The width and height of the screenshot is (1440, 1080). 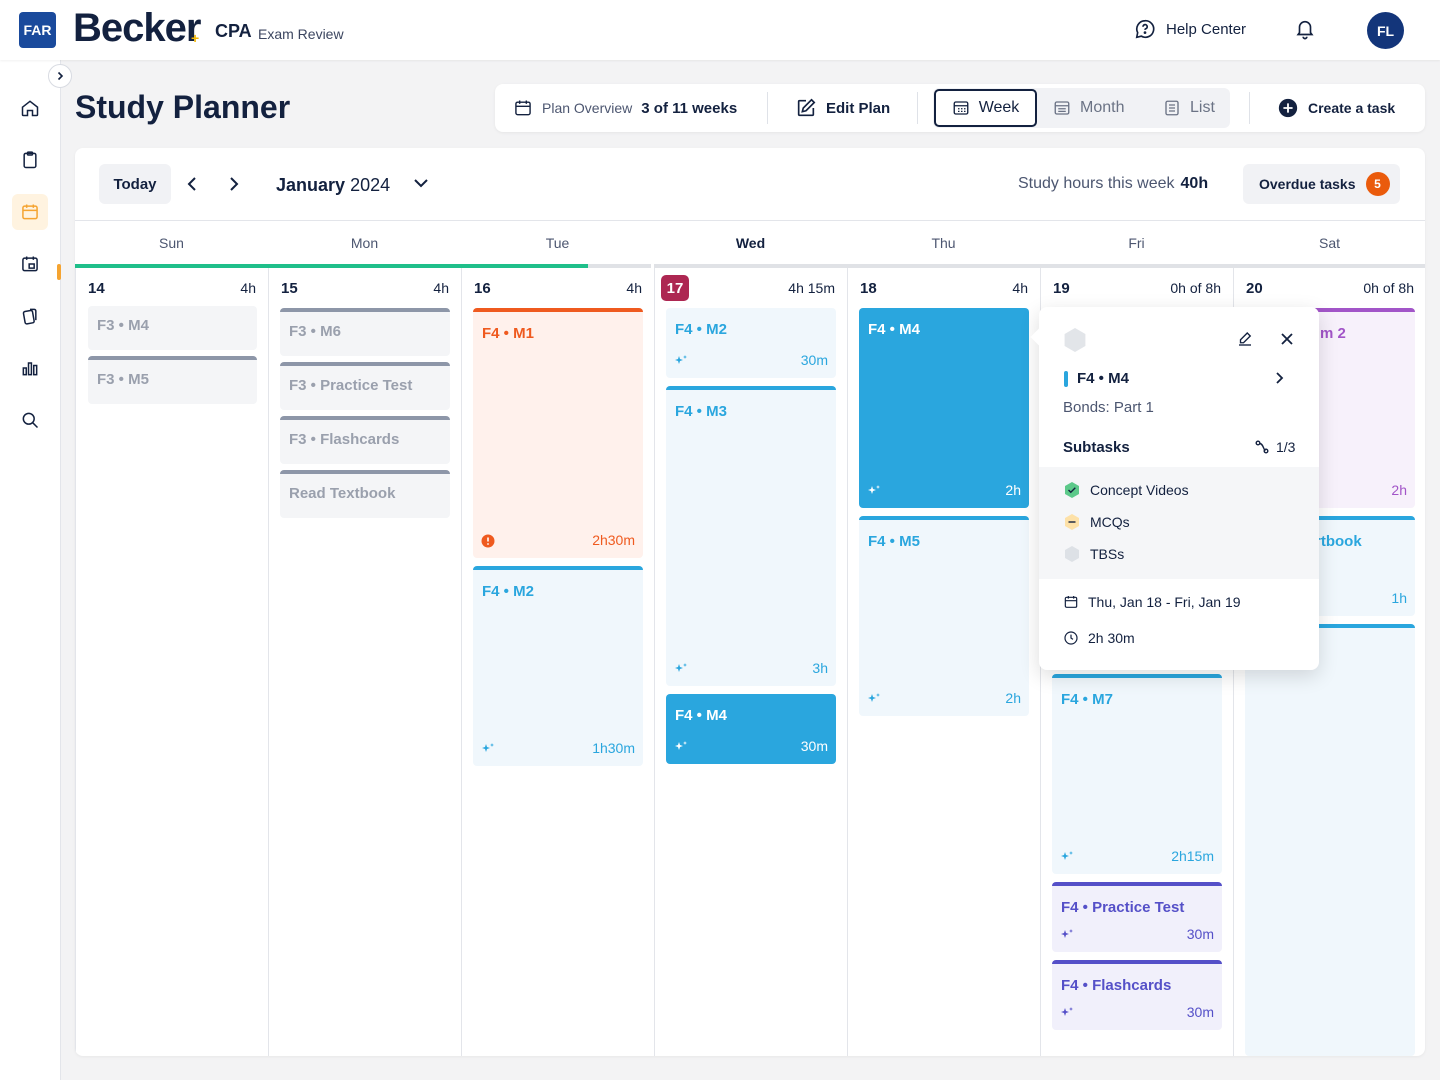 I want to click on plan-overview-value: 3 of 11 weeks, so click(x=689, y=108).